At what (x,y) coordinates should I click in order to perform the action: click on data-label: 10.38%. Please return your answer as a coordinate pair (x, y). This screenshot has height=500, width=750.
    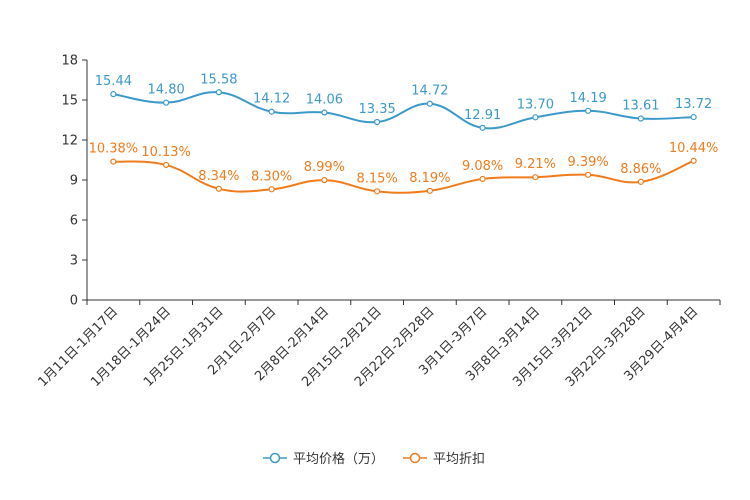
    Looking at the image, I should click on (114, 149).